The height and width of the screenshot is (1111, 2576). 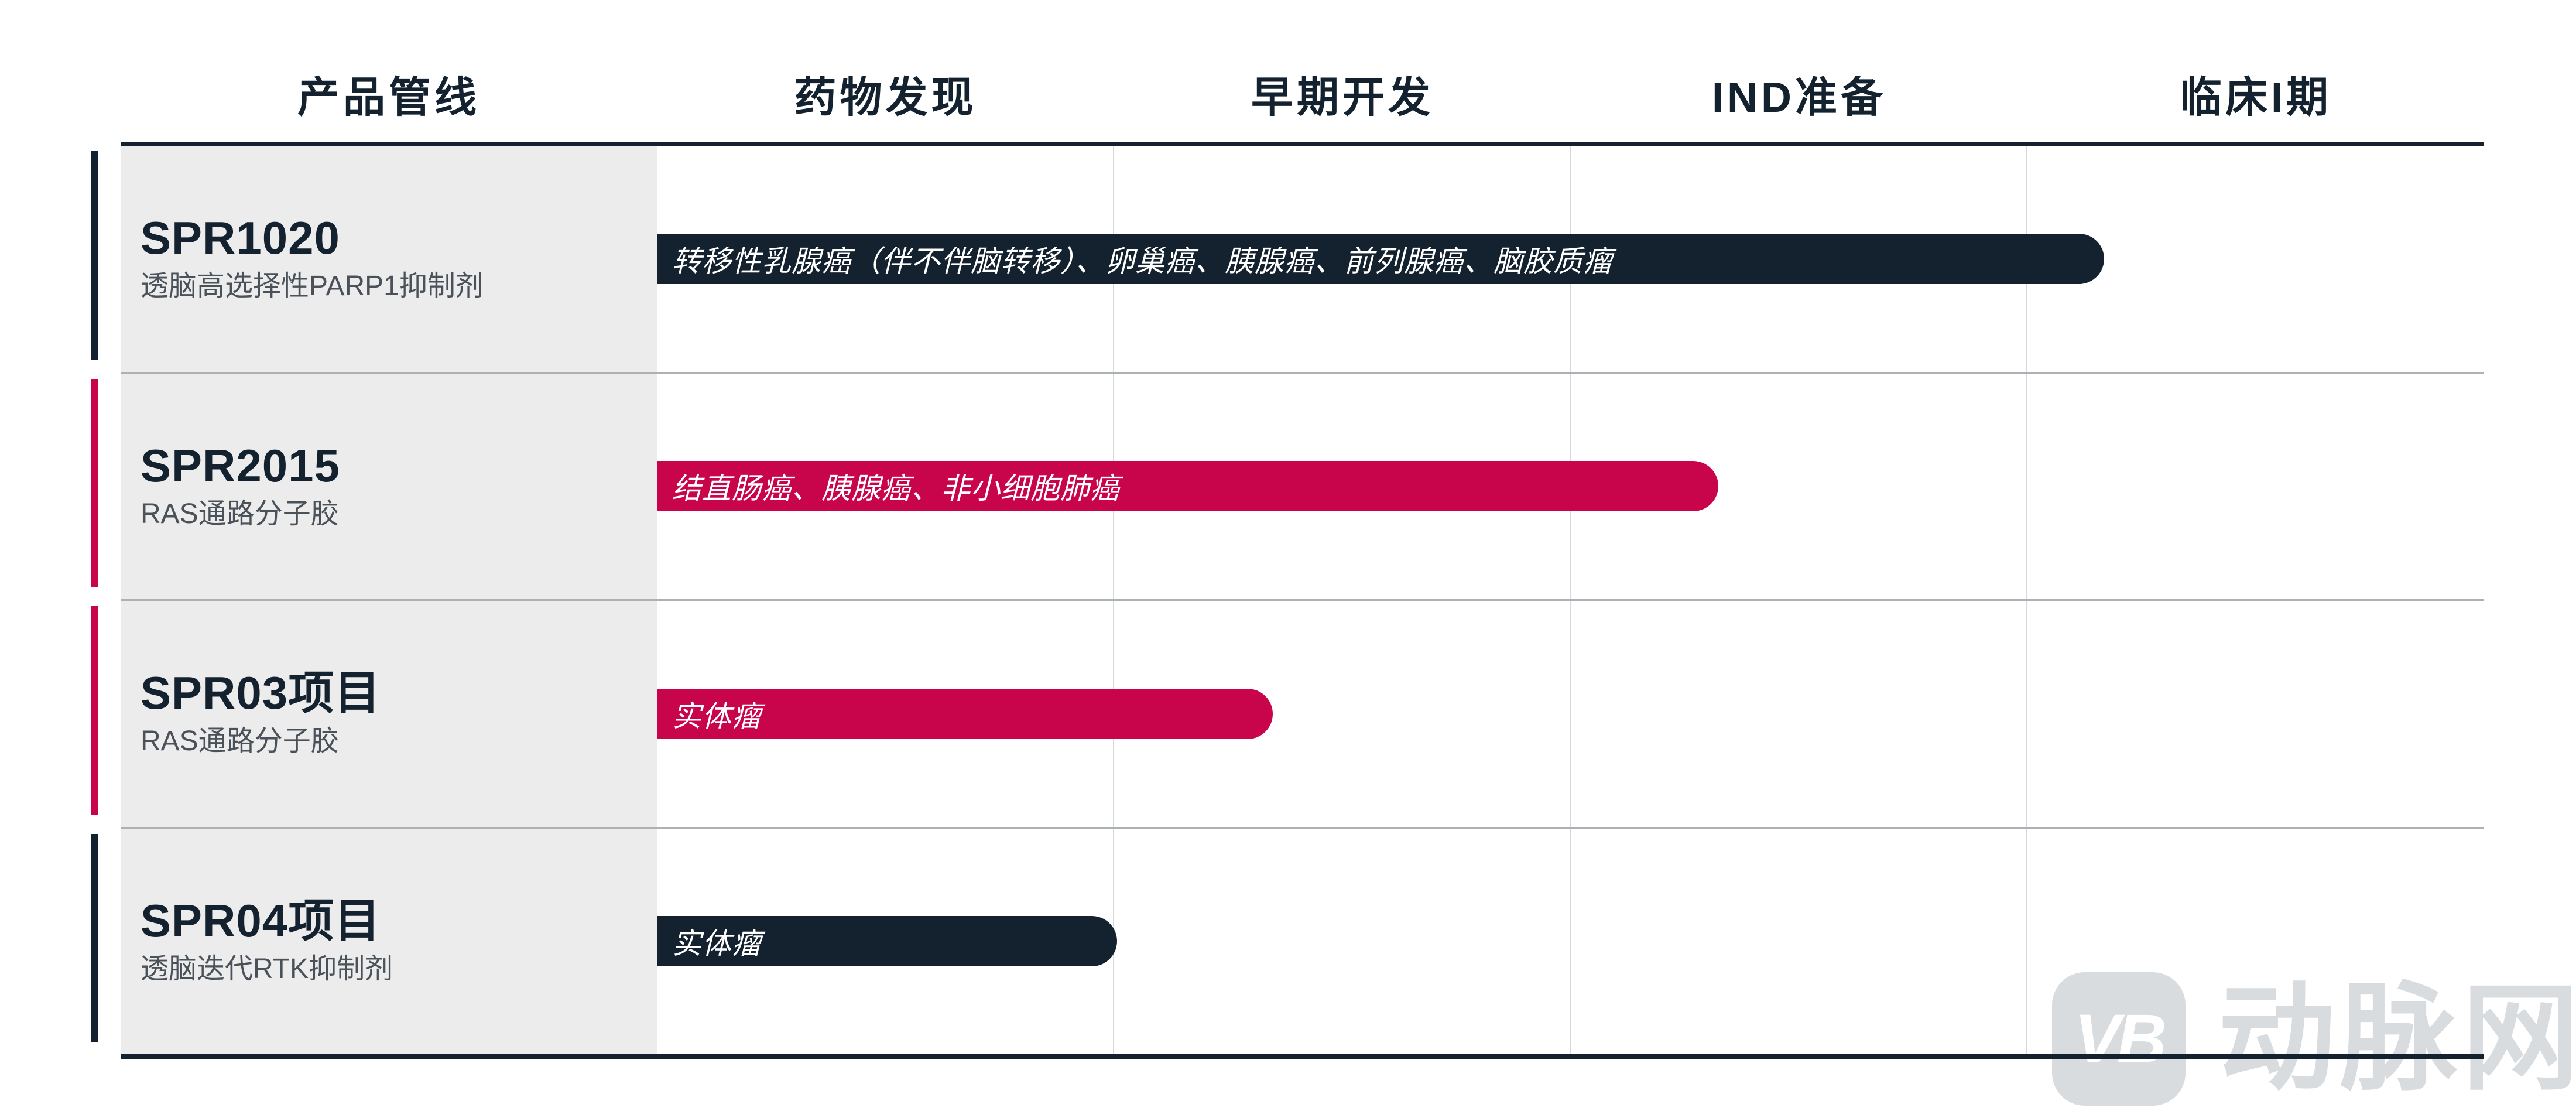 What do you see at coordinates (389, 714) in the screenshot?
I see `program-label-cell: SPR03项目 RAS通路分子胶` at bounding box center [389, 714].